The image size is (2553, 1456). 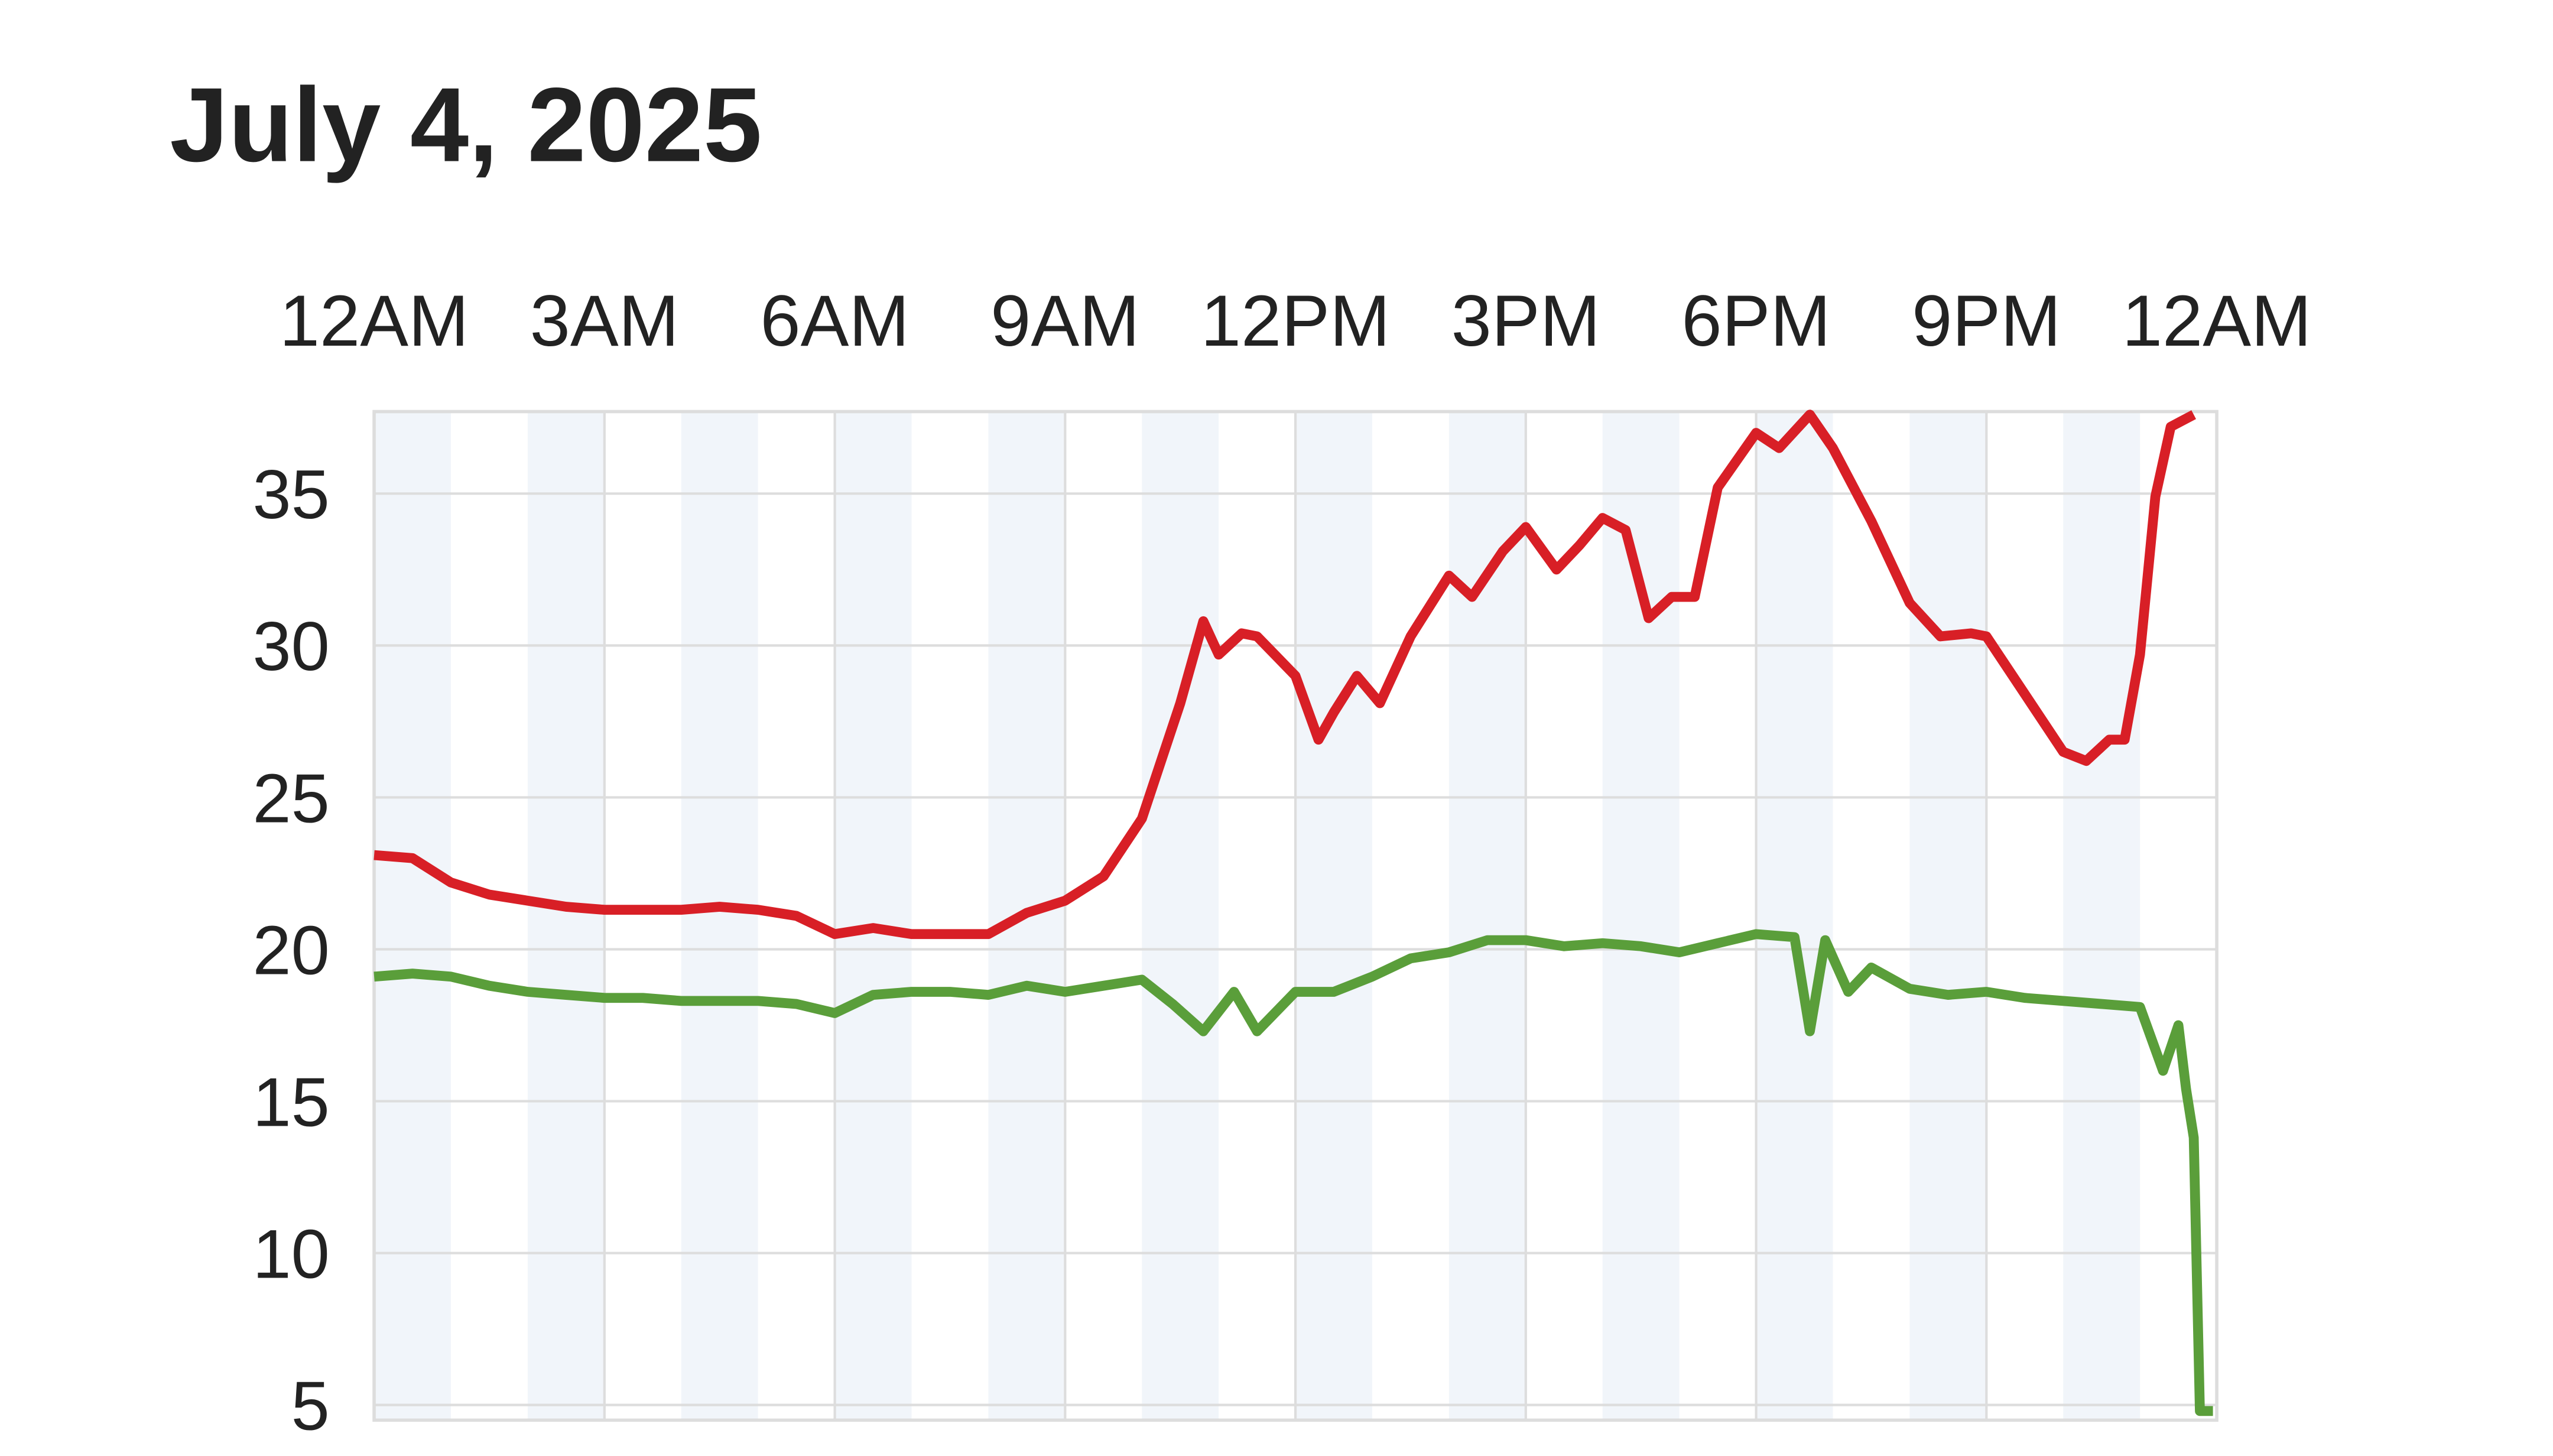 I want to click on x-tick-label: 12PM, so click(x=1296, y=321).